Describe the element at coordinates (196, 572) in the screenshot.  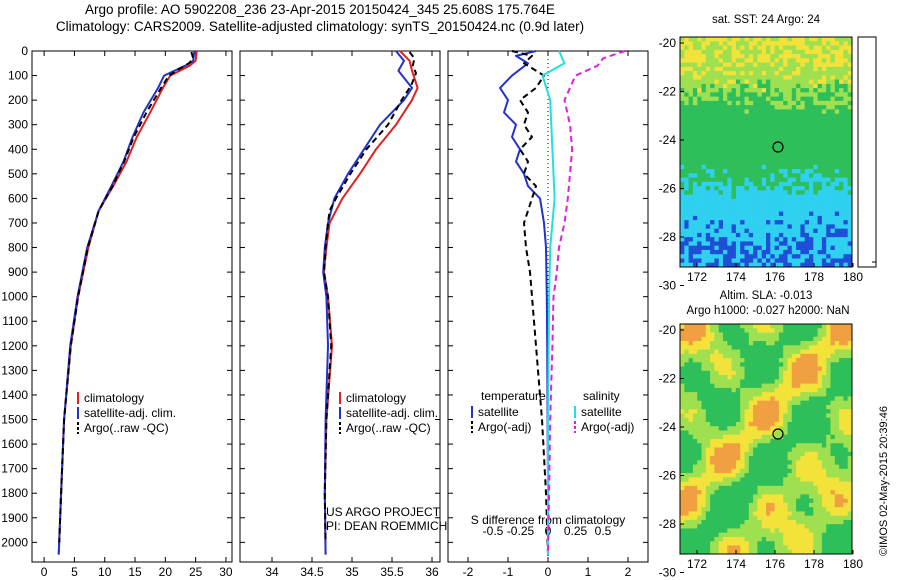
I see `x-tick-label: 25` at that location.